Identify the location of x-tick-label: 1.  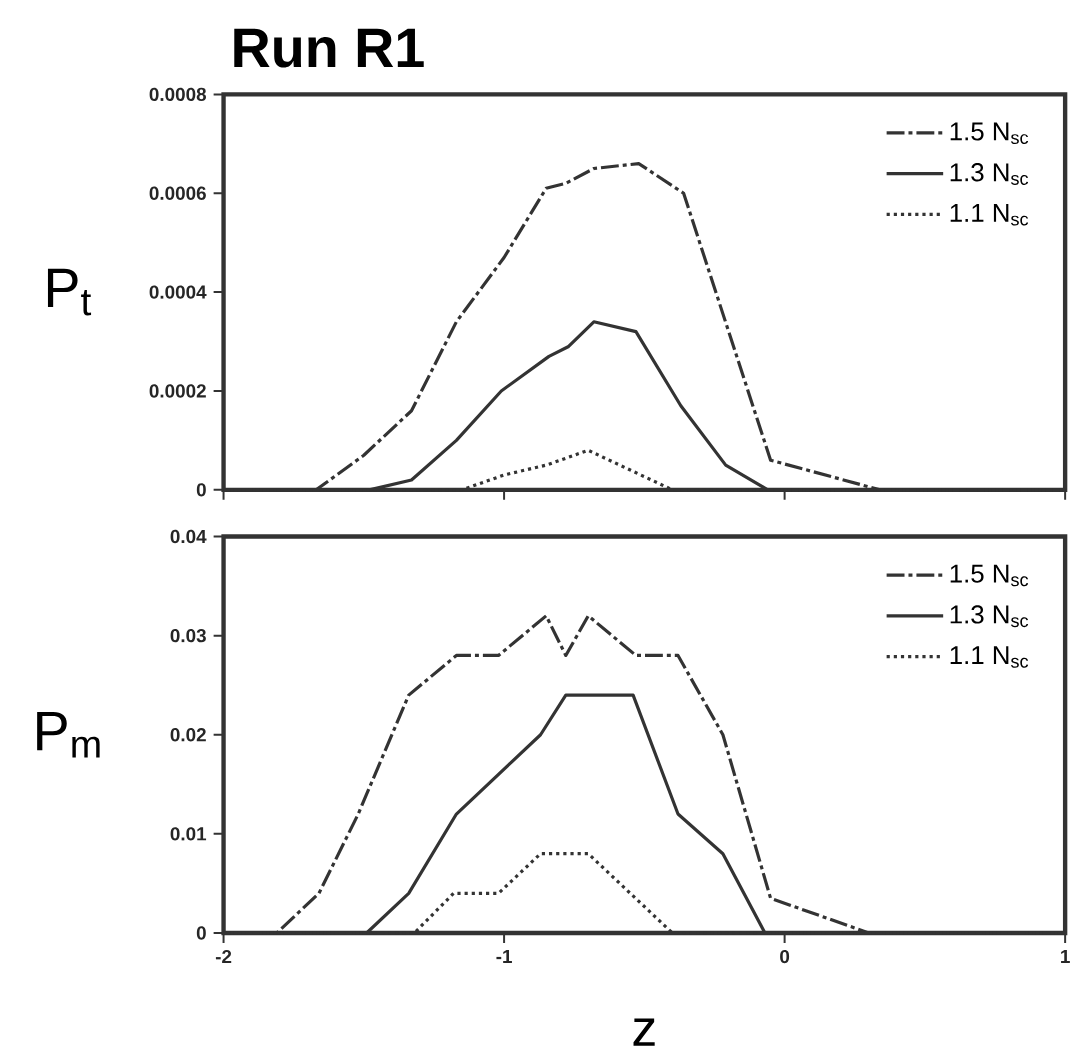
(1065, 956).